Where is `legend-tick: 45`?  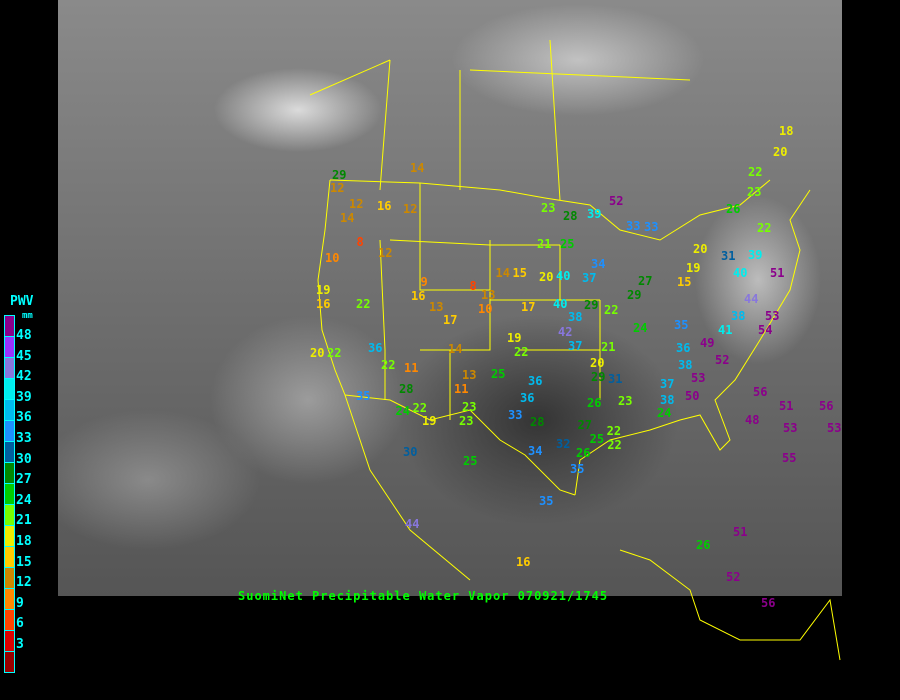
legend-tick: 45 is located at coordinates (24, 356).